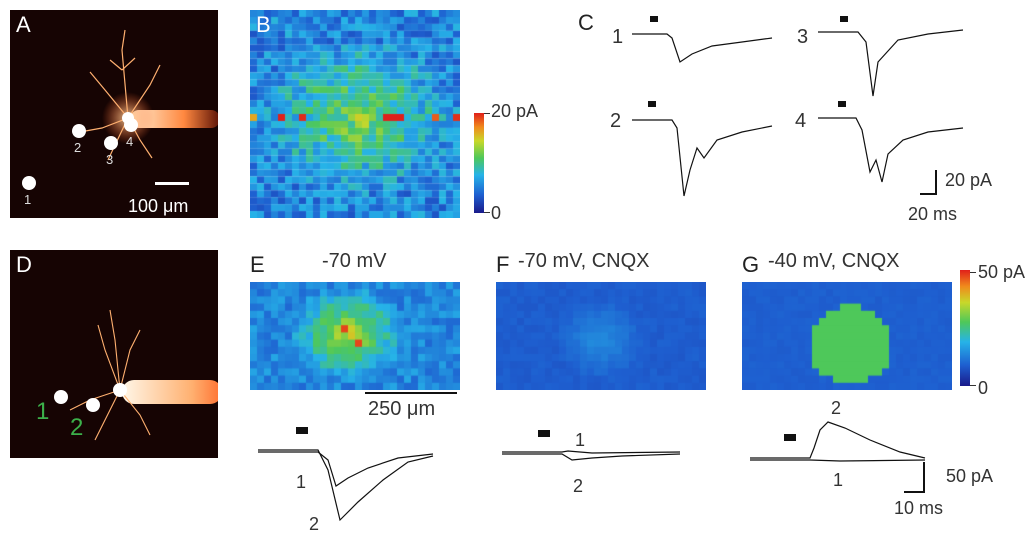 The width and height of the screenshot is (1035, 539). I want to click on panel-a-micrograph: A 1 2 3 4 100 μm, so click(114, 114).